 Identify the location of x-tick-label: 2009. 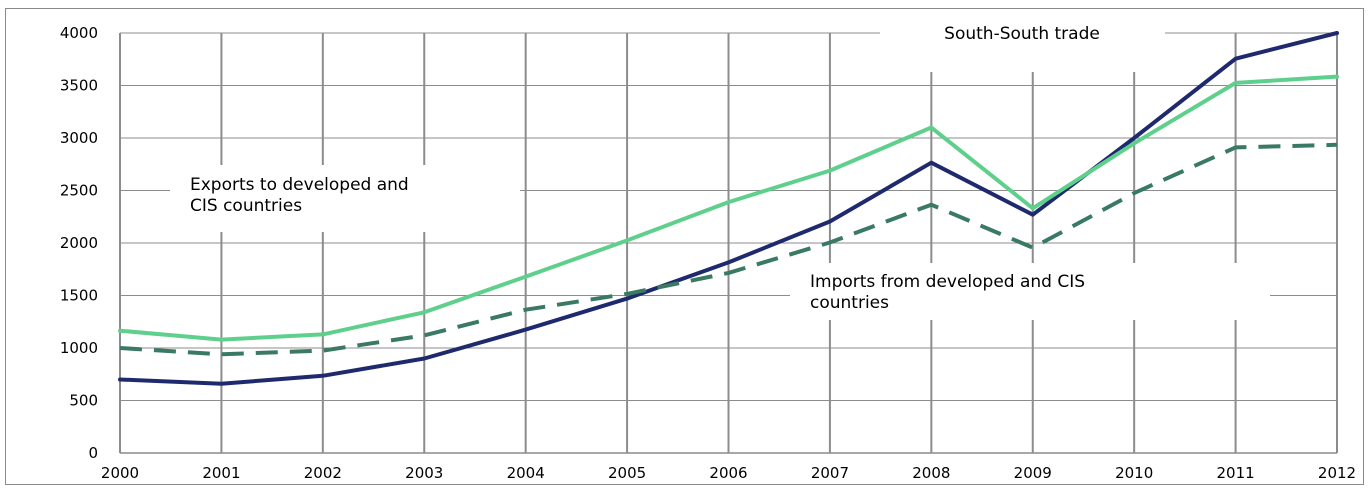
(1033, 473).